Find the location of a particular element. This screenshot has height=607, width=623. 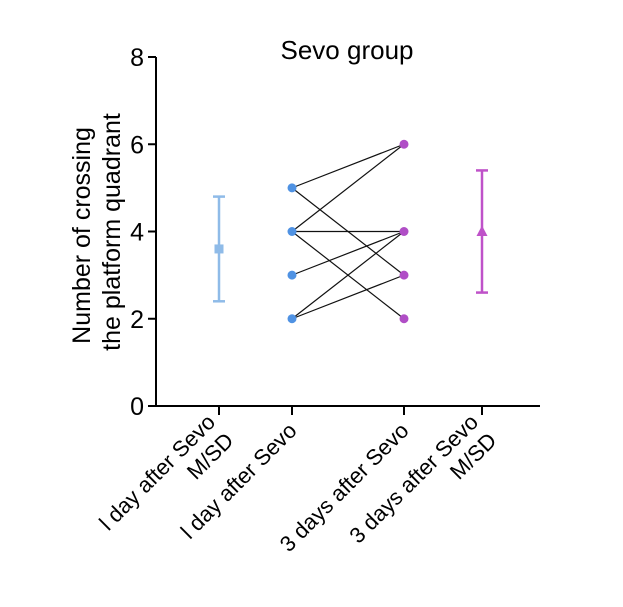

y-axis-label-line-1: Number of crossing is located at coordinates (82, 235).